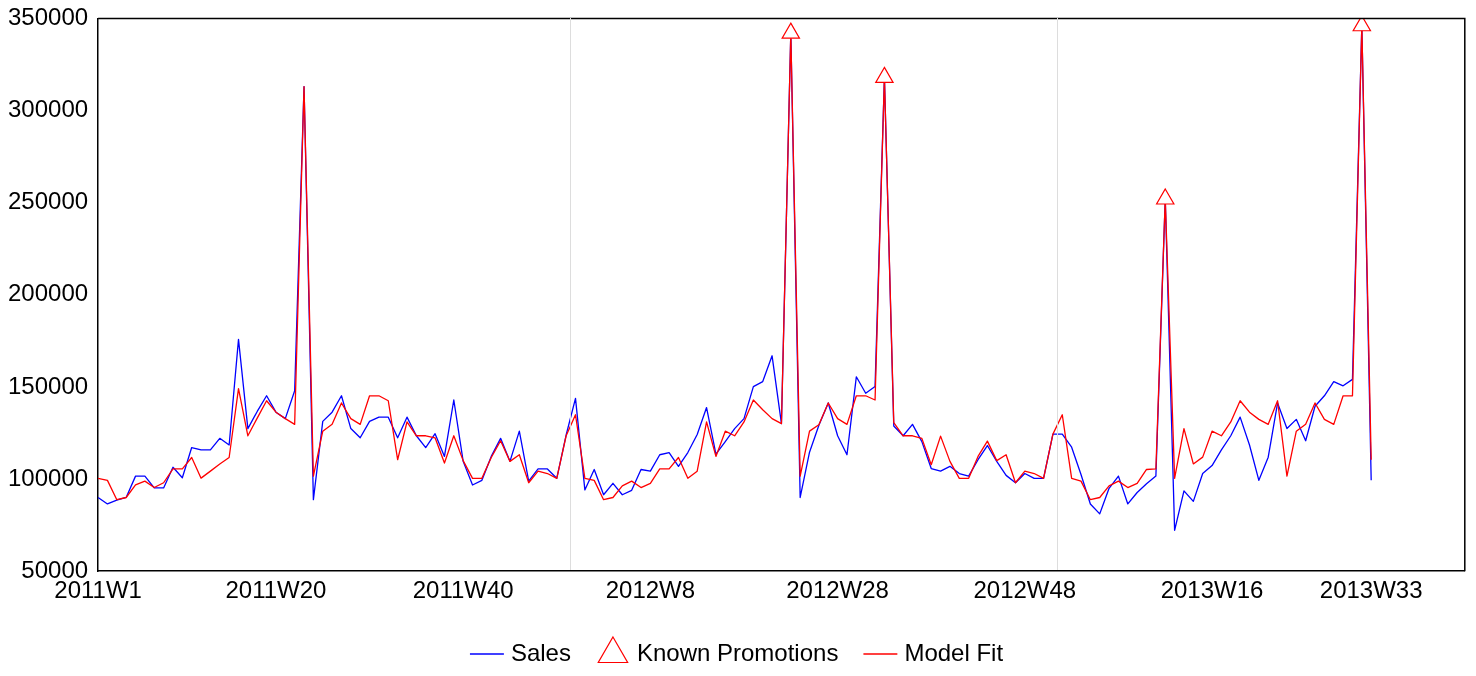 The image size is (1476, 676). I want to click on legend-label: Sales, so click(540, 652).